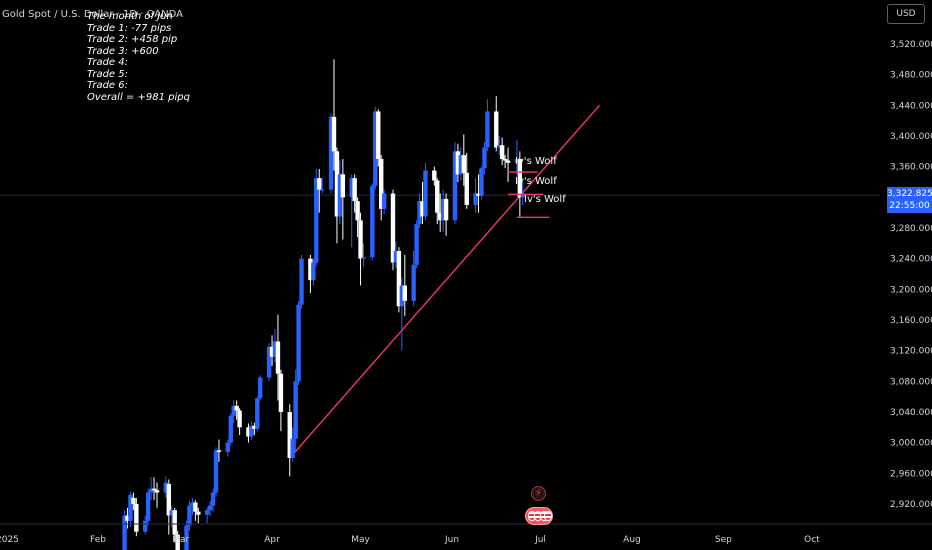  Describe the element at coordinates (911, 45) in the screenshot. I see `y-tick-label: 3,520.000` at that location.